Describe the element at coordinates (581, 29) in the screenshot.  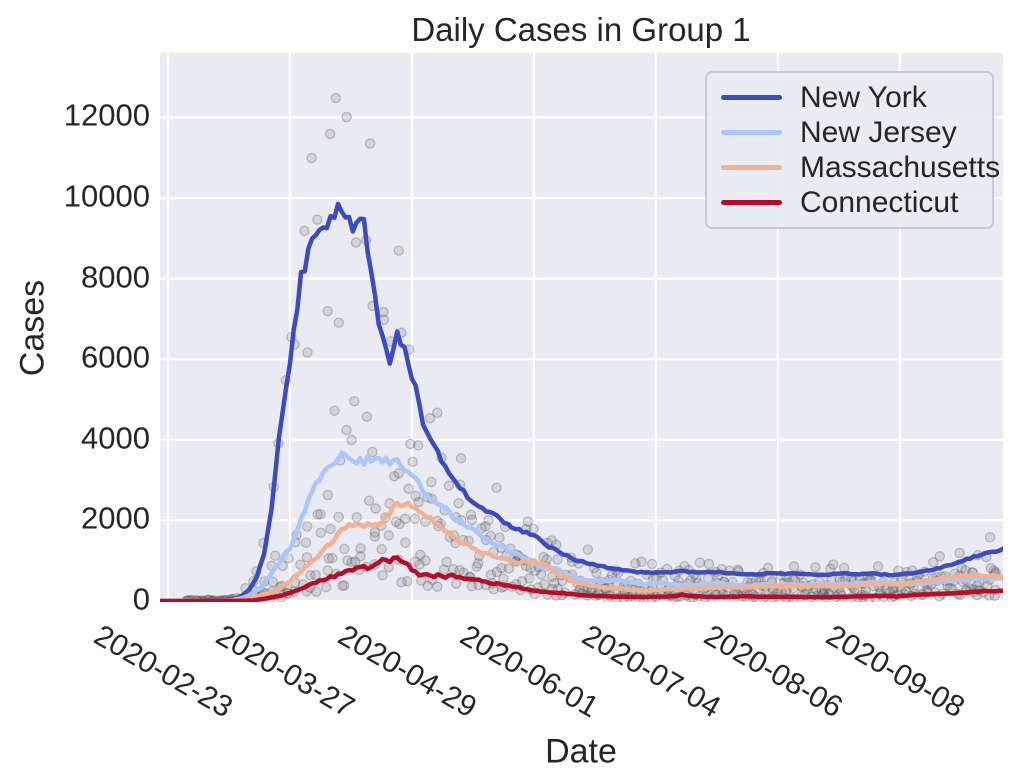
I see `chart-title: Daily Cases in Group 1` at that location.